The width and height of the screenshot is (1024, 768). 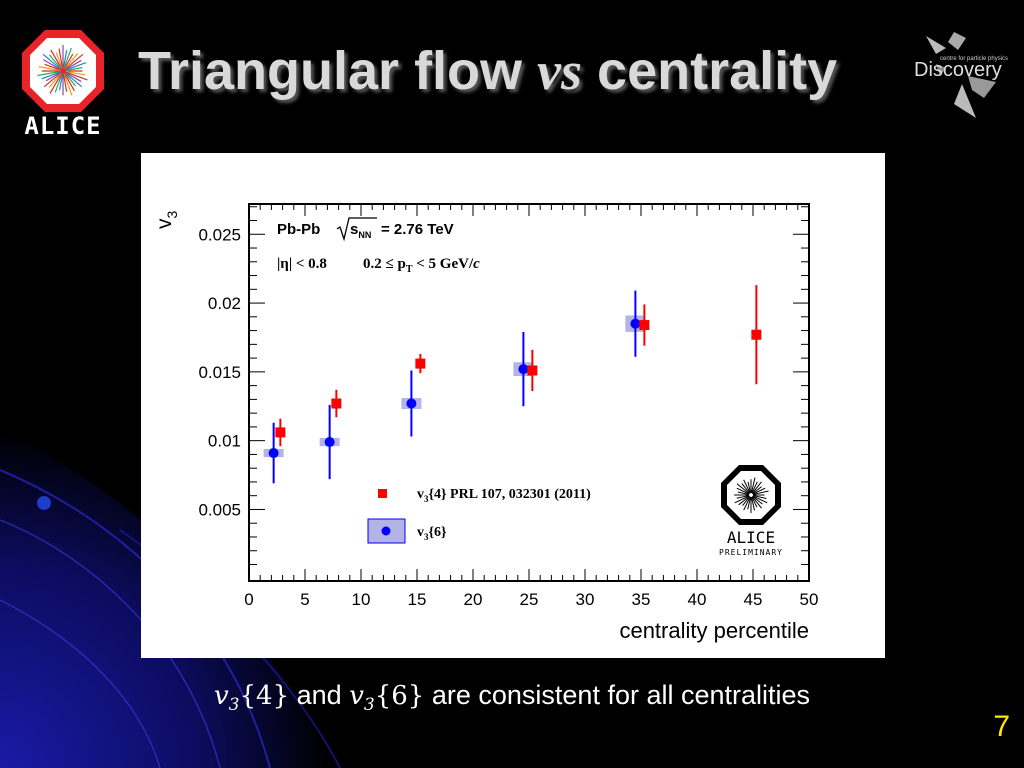 I want to click on y-axis-label-sub: 3, so click(x=172, y=215).